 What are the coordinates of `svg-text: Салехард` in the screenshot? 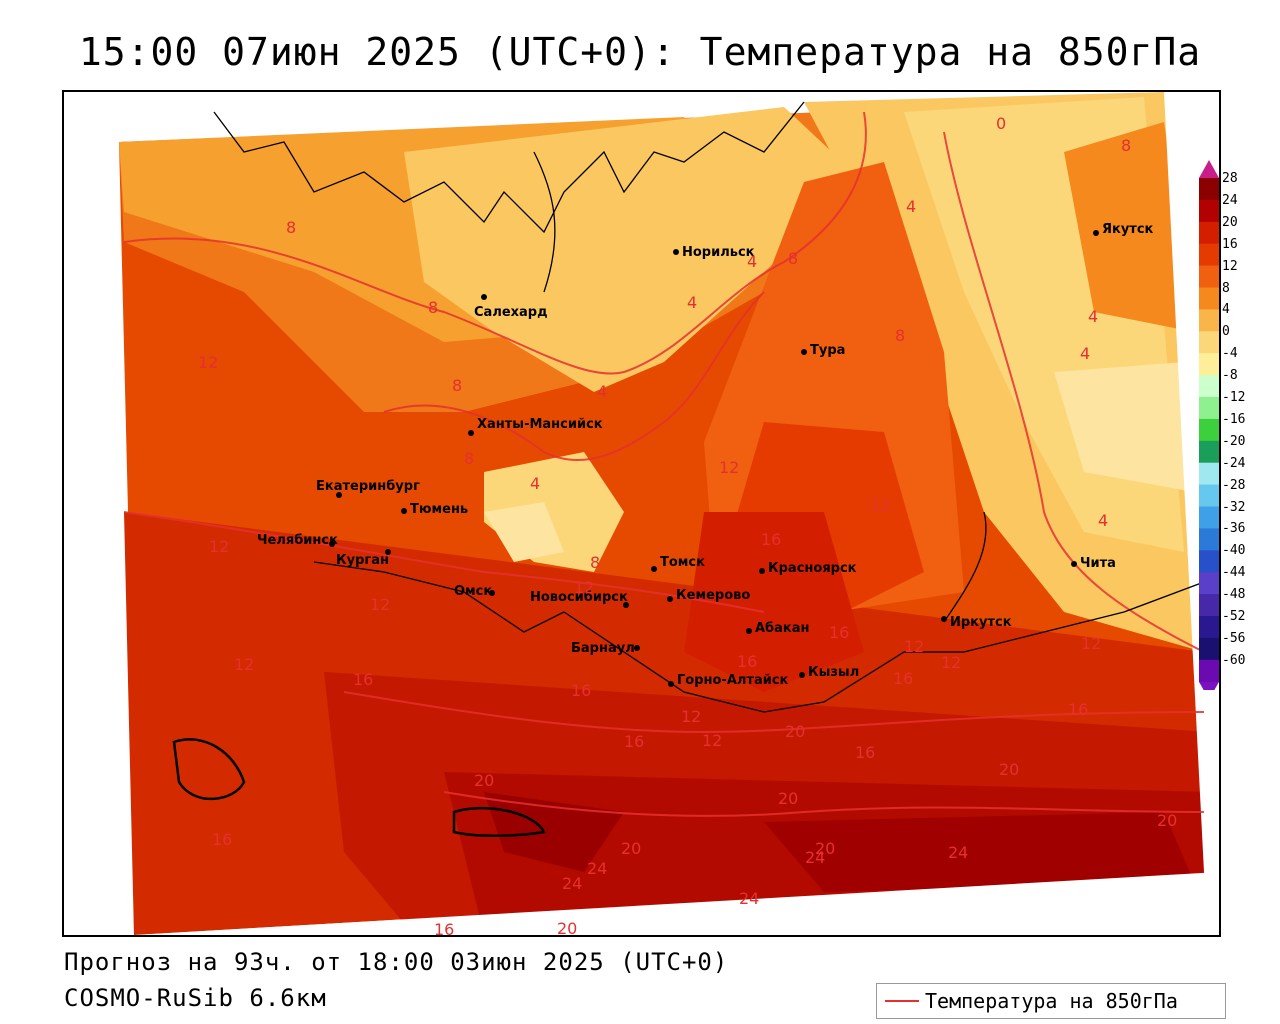 It's located at (511, 312).